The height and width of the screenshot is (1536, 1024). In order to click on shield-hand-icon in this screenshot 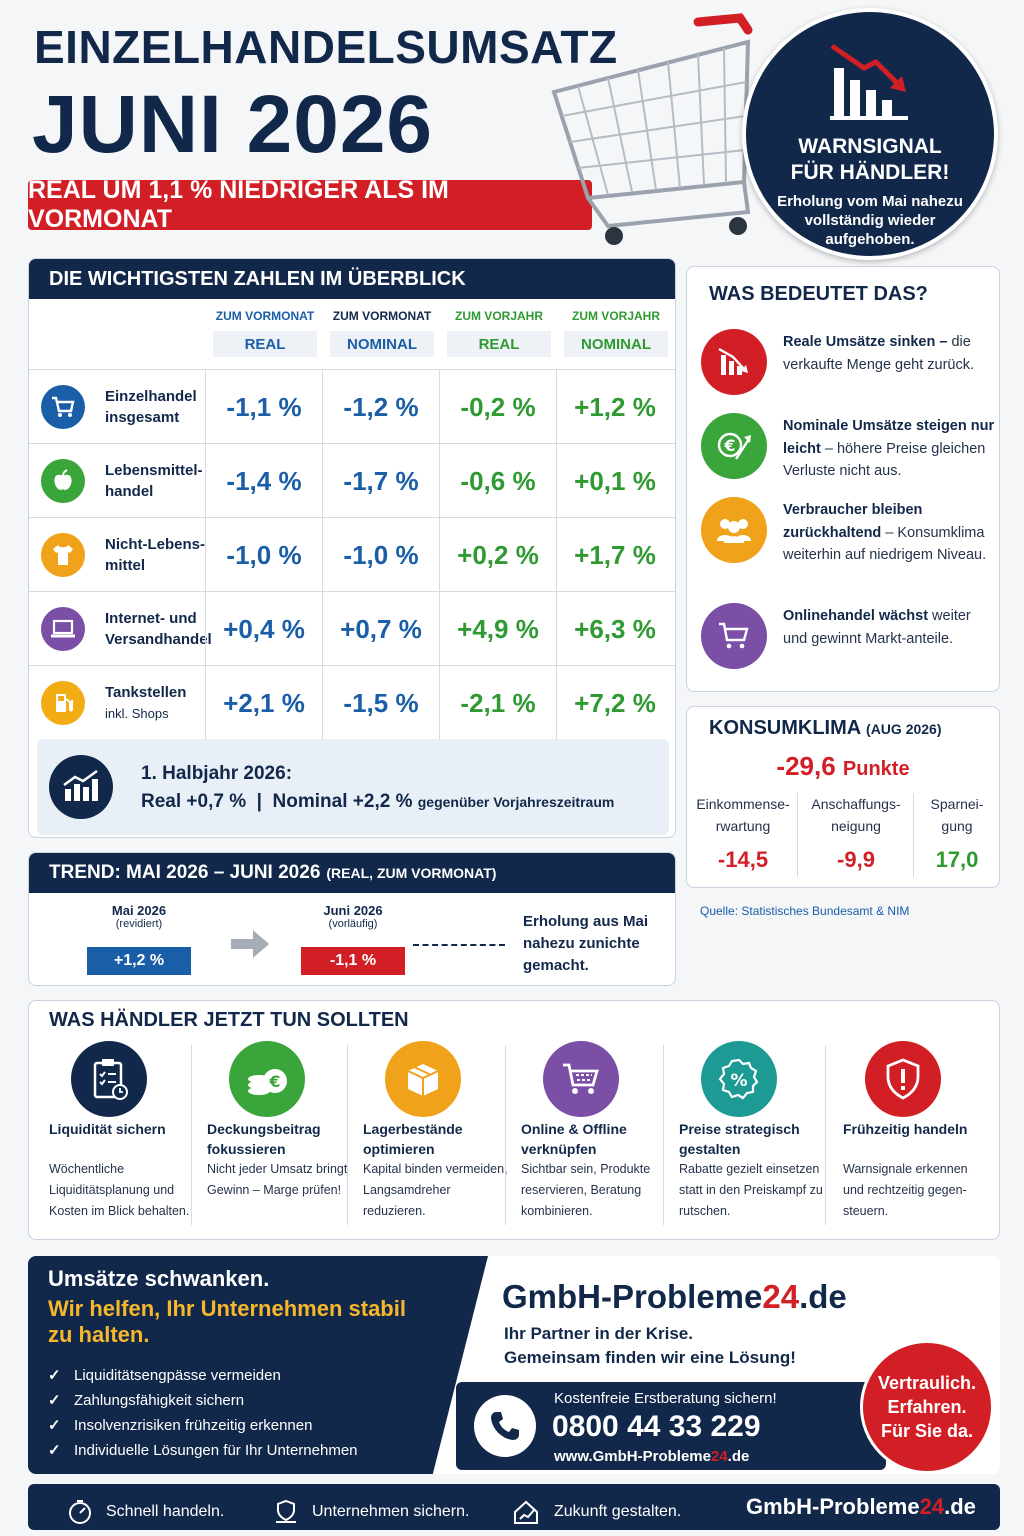, I will do `click(286, 1511)`.